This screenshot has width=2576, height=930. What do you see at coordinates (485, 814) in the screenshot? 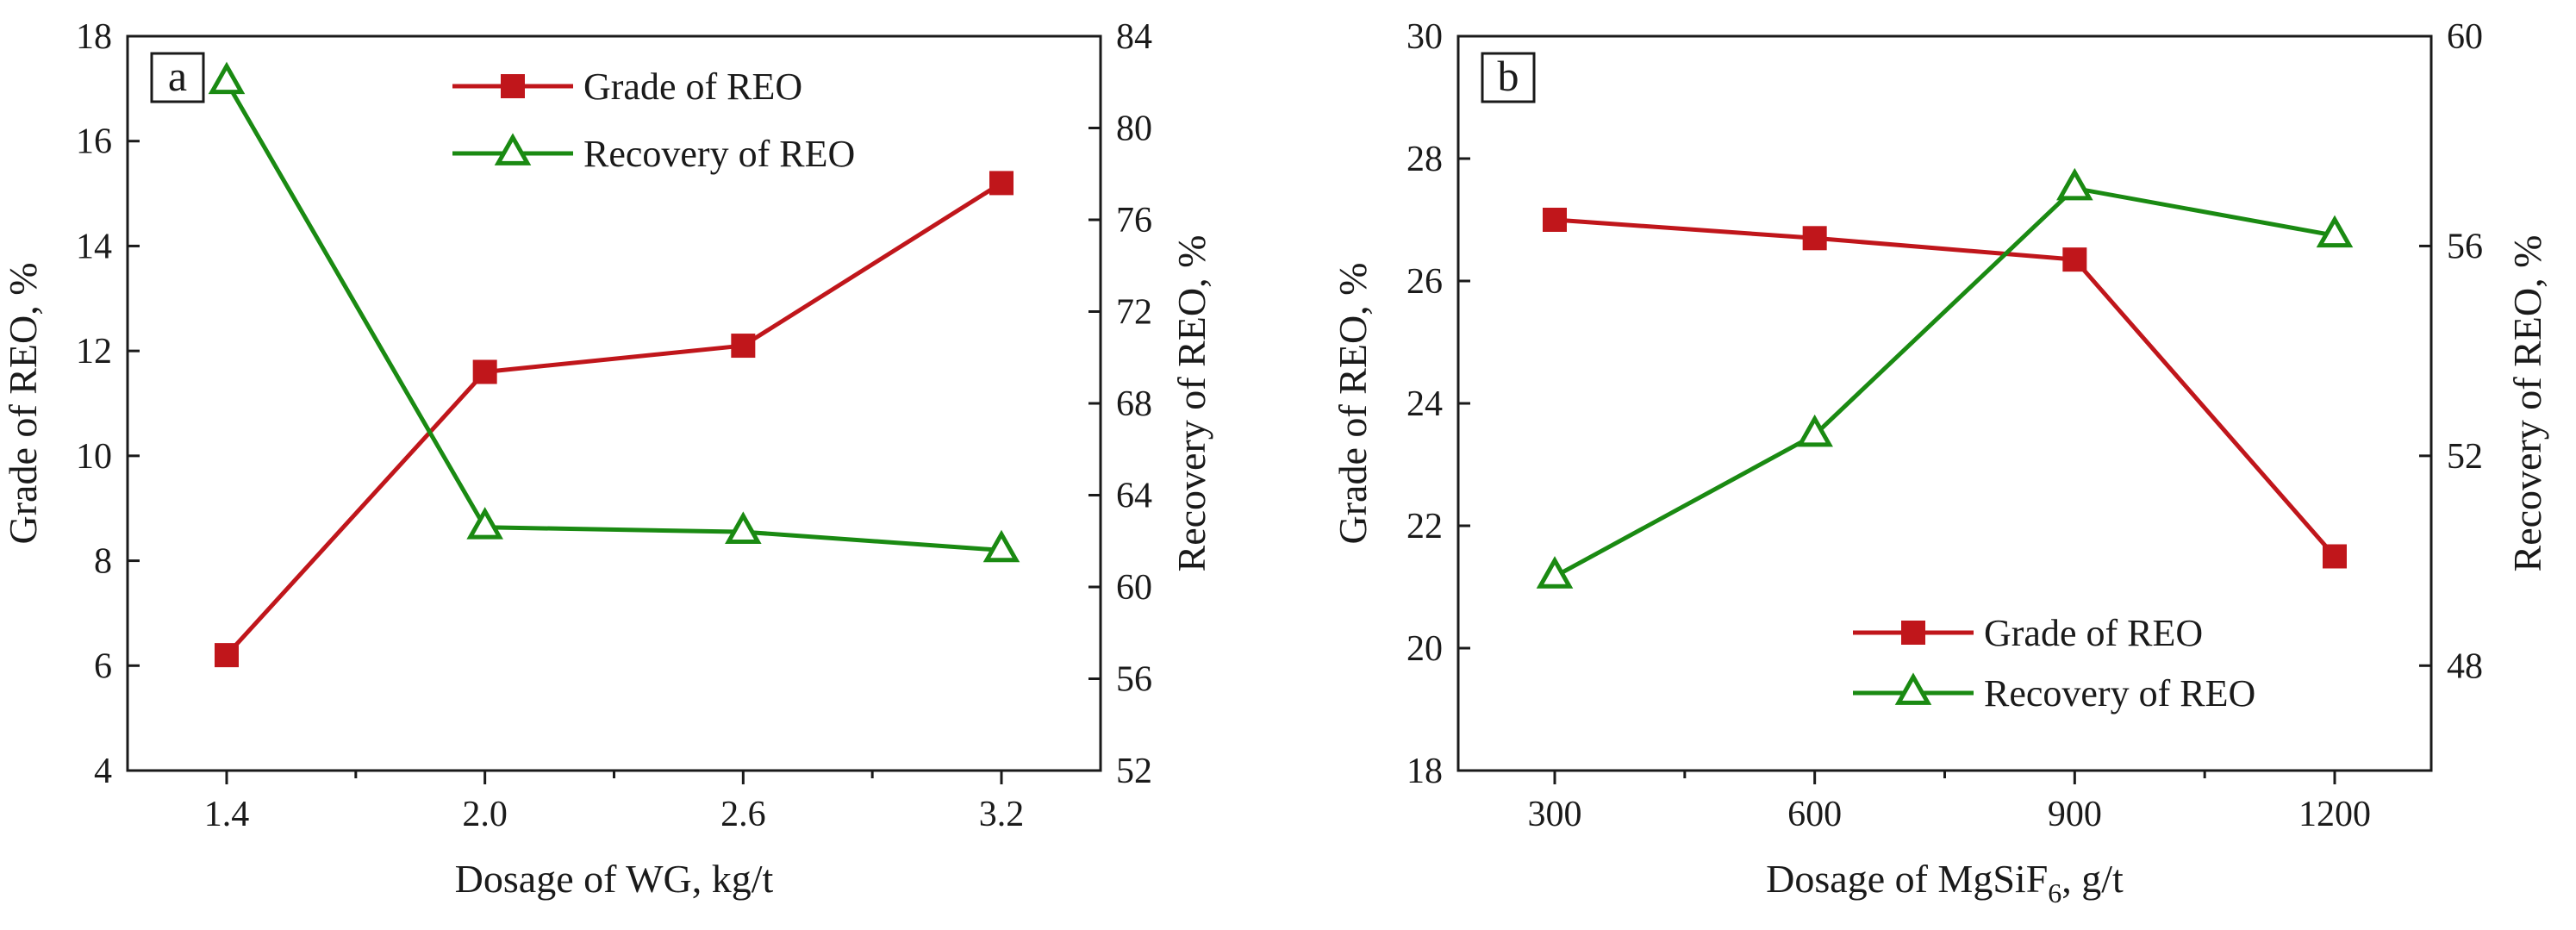
I see `x-tick-label: 2.0` at bounding box center [485, 814].